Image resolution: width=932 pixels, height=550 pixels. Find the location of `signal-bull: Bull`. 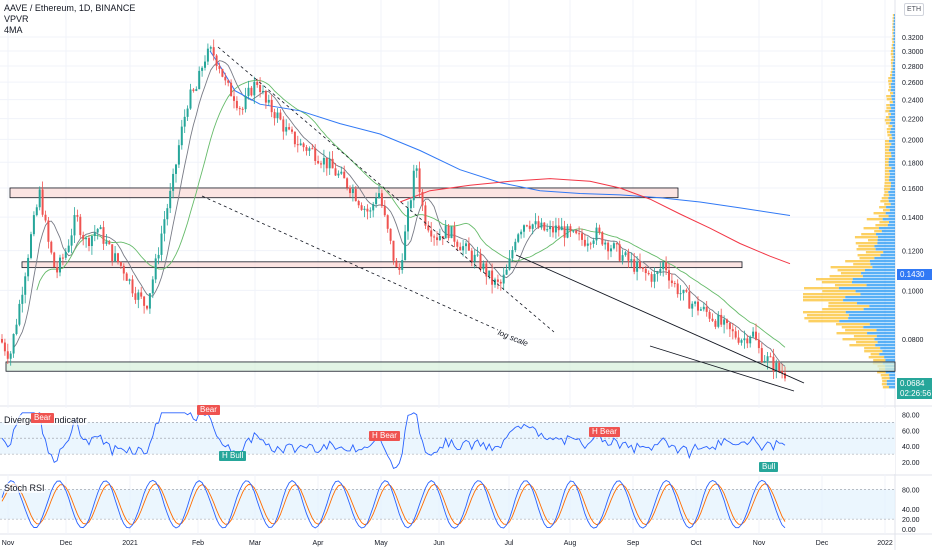

signal-bull: Bull is located at coordinates (769, 467).